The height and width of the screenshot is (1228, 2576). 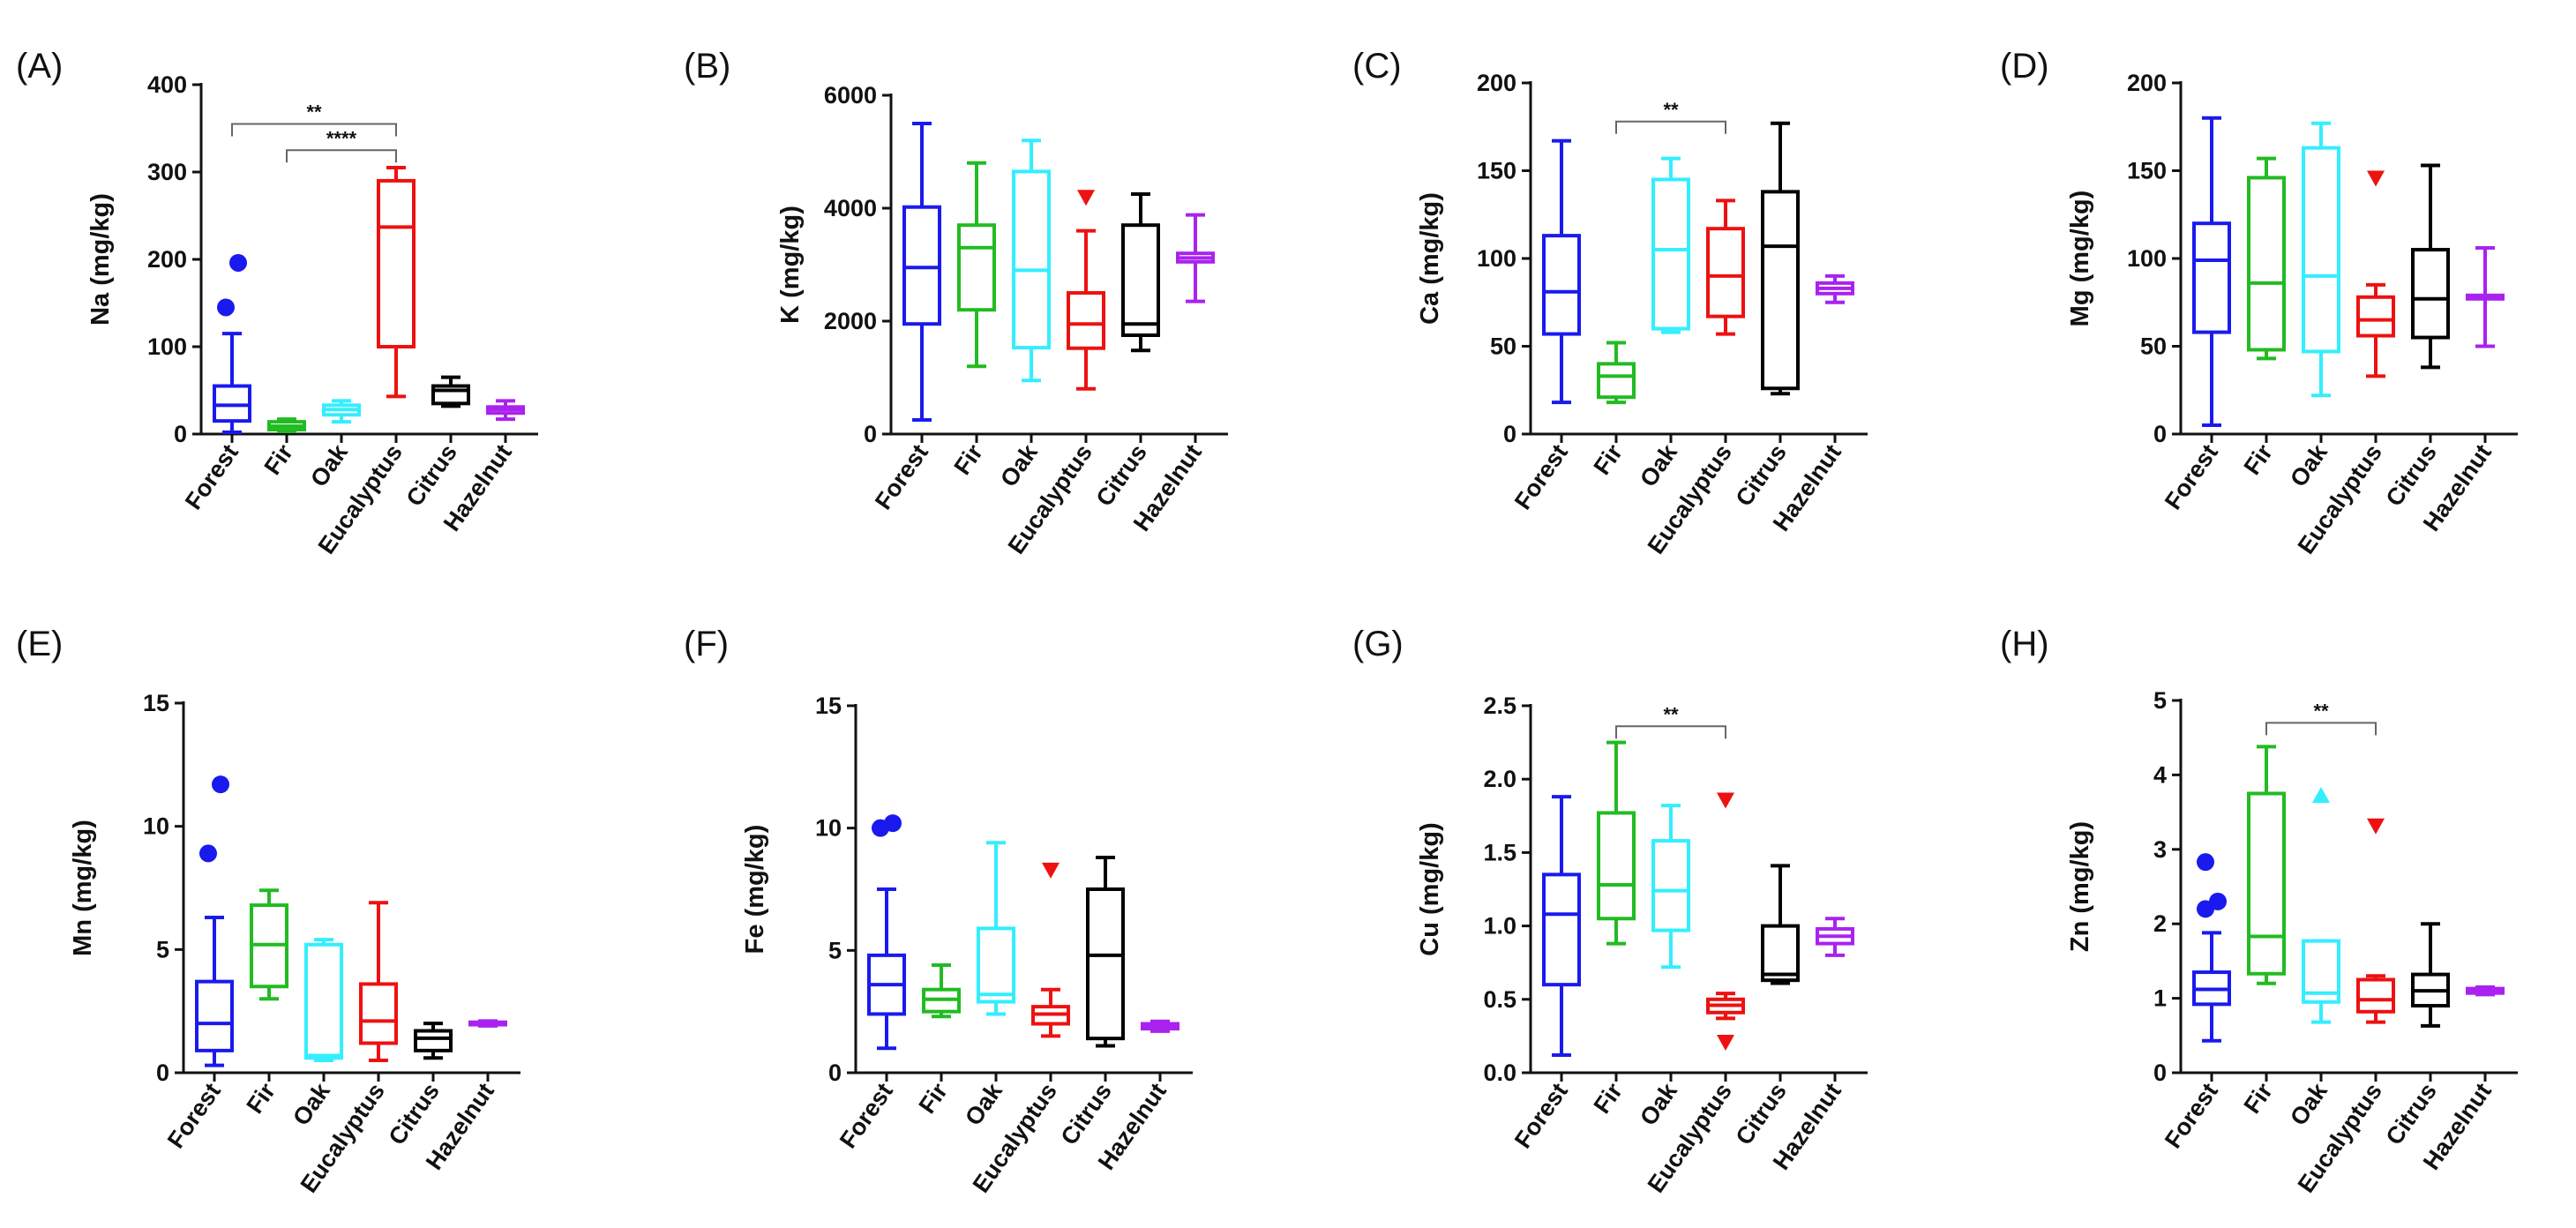 I want to click on y-tick-label: 2000, so click(x=851, y=321).